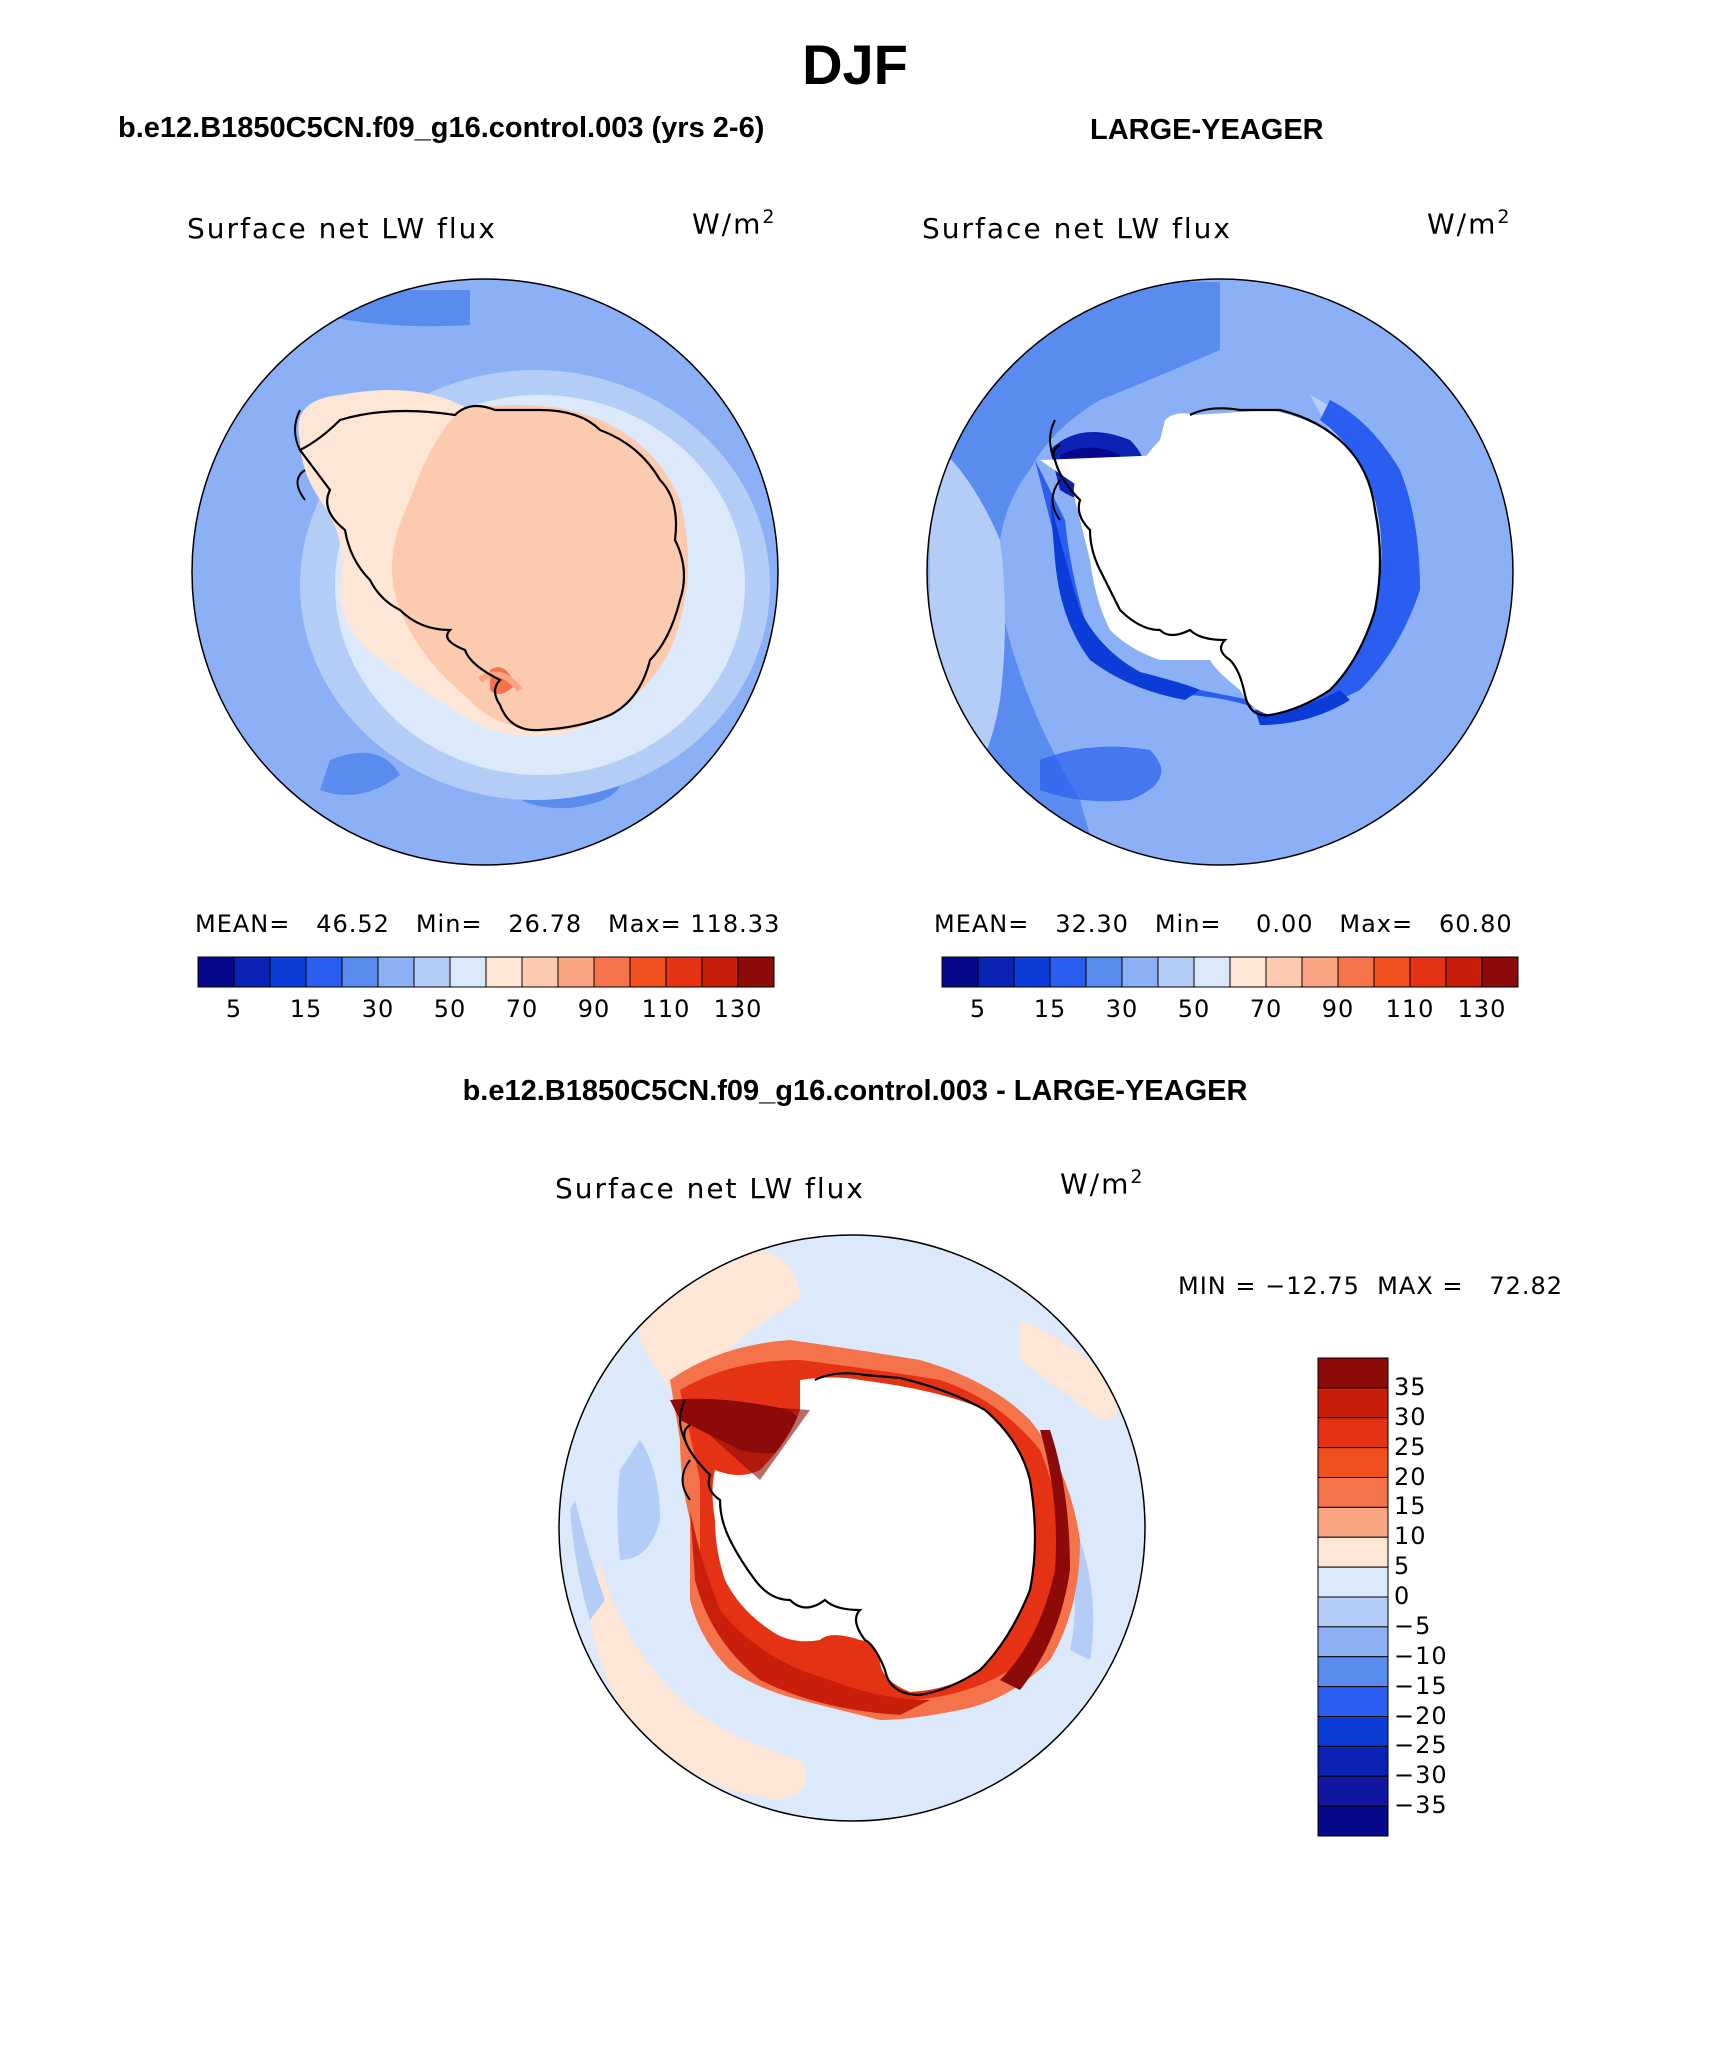 The image size is (1710, 2061). What do you see at coordinates (1482, 1009) in the screenshot?
I see `colorbar2-tick-label: 130` at bounding box center [1482, 1009].